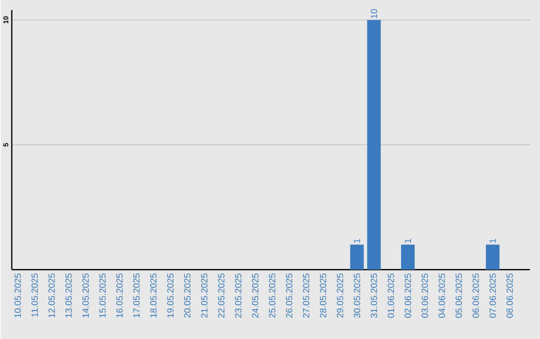 The width and height of the screenshot is (540, 339). What do you see at coordinates (153, 295) in the screenshot?
I see `x-tick-label: 18.05.2025` at bounding box center [153, 295].